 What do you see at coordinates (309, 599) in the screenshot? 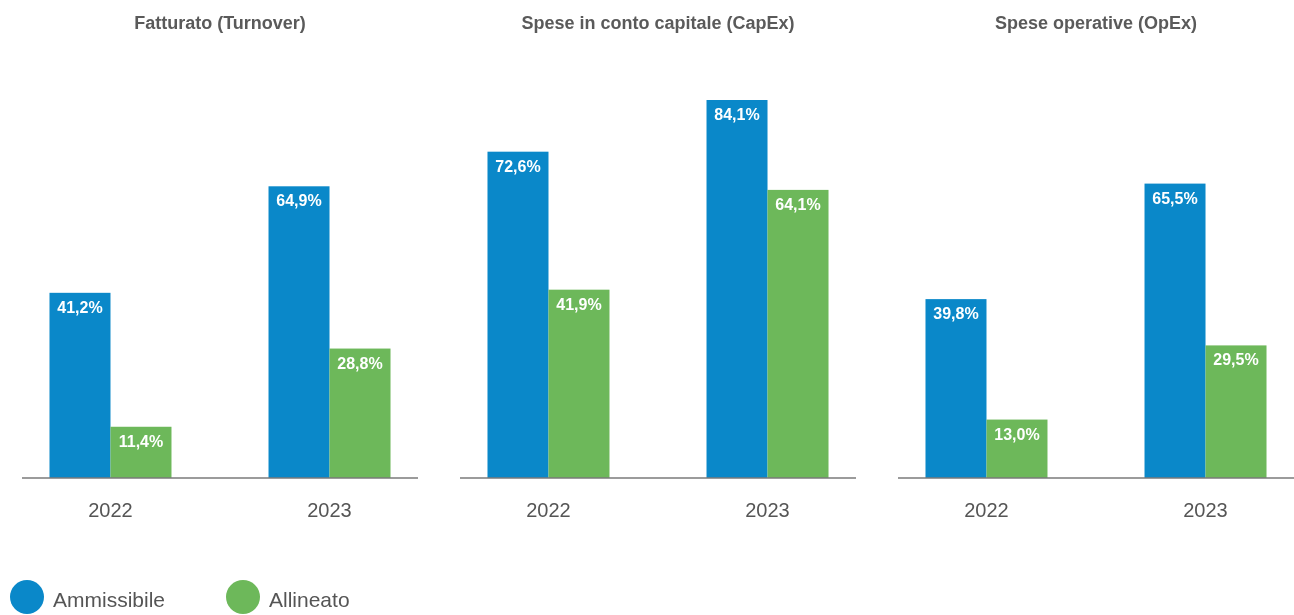
I see `legend-label: Allineato` at bounding box center [309, 599].